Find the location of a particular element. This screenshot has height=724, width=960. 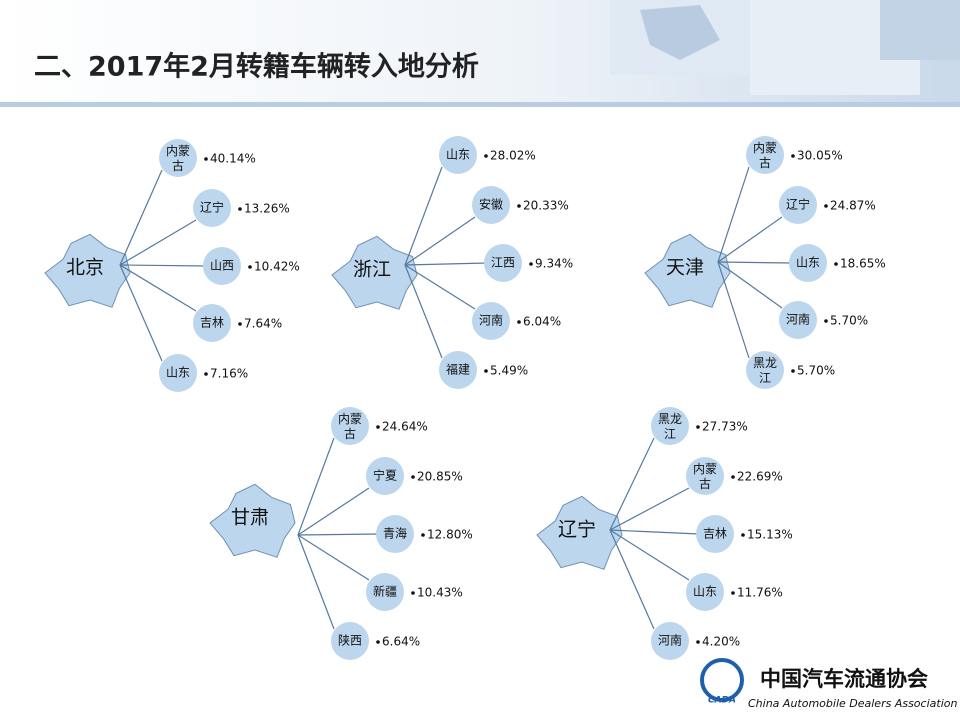

destination-label: 福建 is located at coordinates (458, 369).